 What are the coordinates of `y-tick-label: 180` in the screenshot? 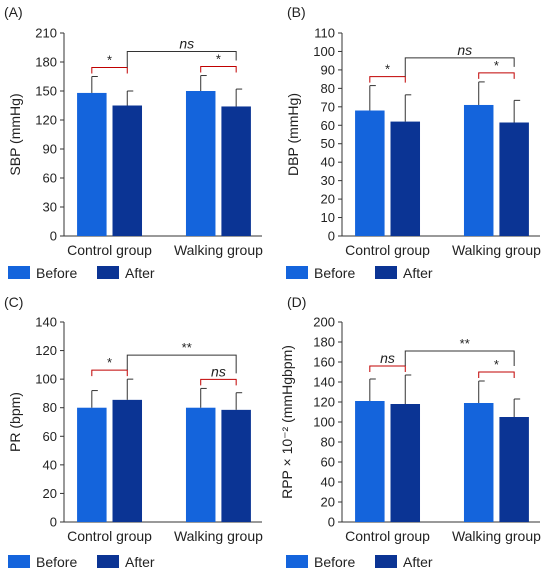 It's located at (324, 342).